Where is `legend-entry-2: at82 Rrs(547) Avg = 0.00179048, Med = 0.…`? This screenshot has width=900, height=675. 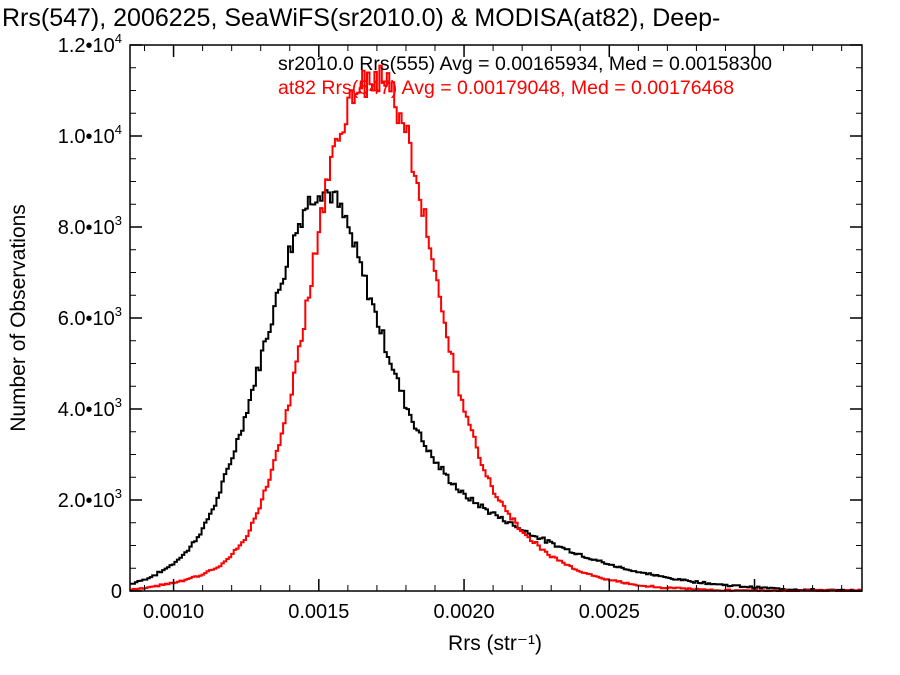 legend-entry-2: at82 Rrs(547) Avg = 0.00179048, Med = 0.… is located at coordinates (506, 88).